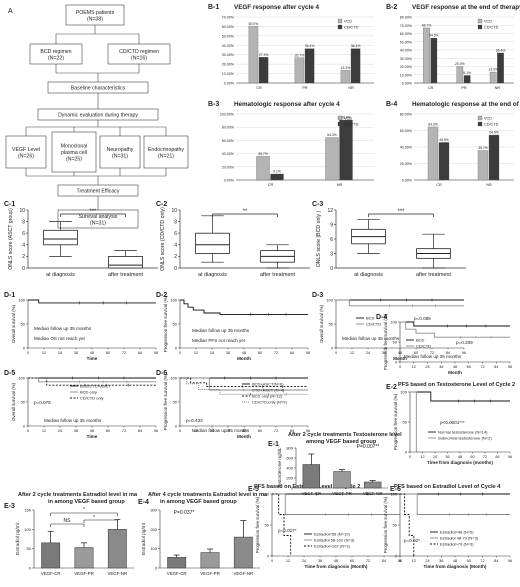  I want to click on data-label: 9.1%, so click(277, 171).